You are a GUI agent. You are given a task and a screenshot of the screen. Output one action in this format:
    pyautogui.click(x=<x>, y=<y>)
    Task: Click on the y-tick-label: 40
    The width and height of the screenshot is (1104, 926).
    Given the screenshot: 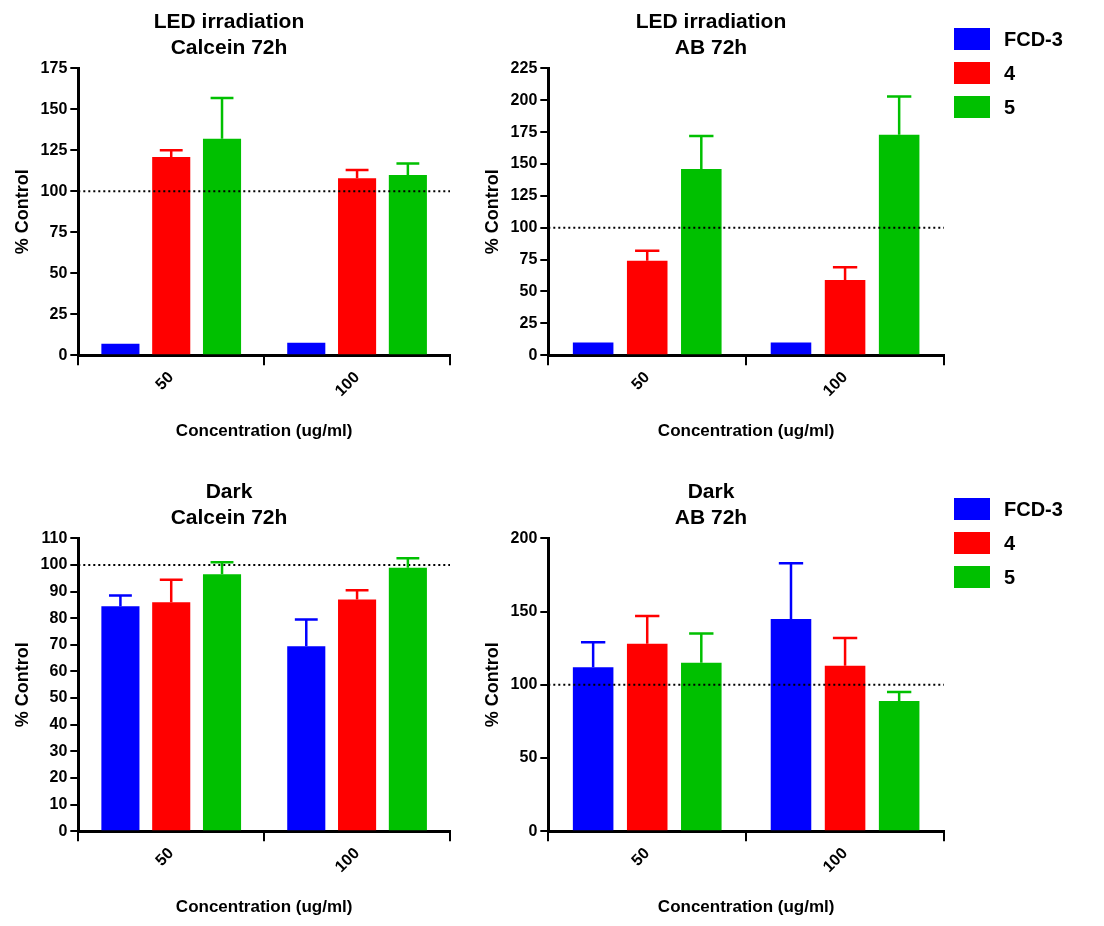 What is the action you would take?
    pyautogui.click(x=58, y=724)
    